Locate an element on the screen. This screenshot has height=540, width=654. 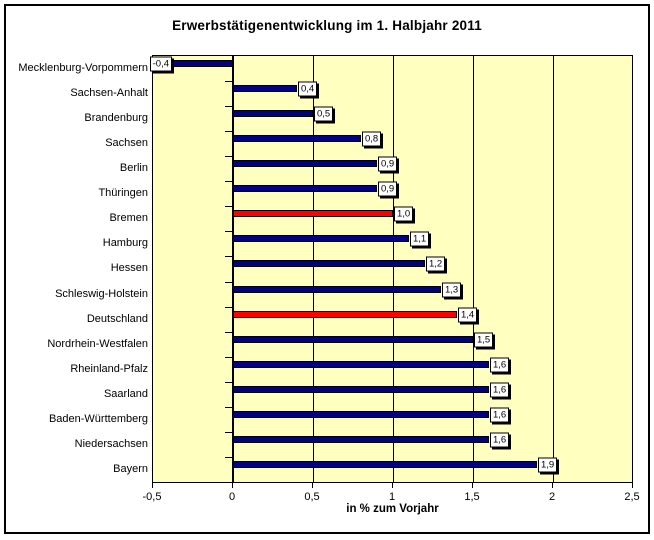
x-tick-label: 2,5 is located at coordinates (632, 497).